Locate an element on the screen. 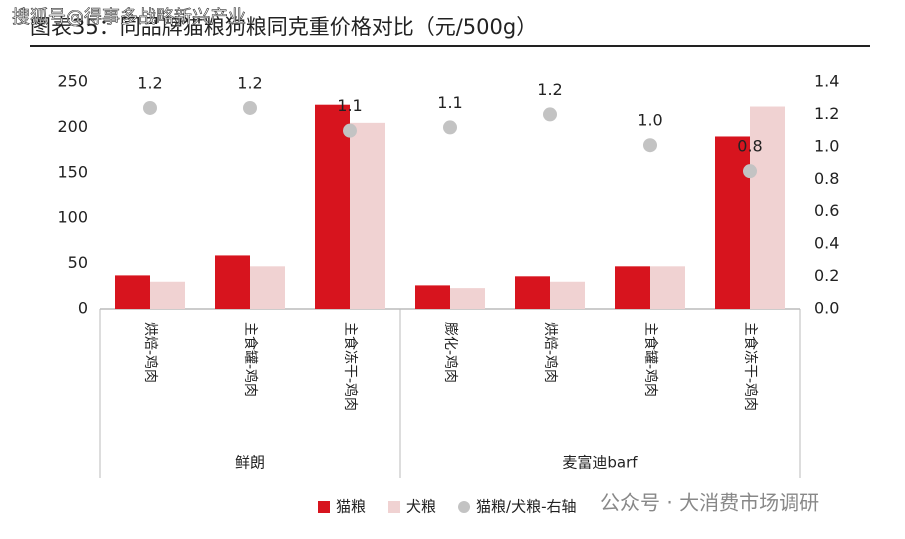  y2-tick-label: 0.4 is located at coordinates (826, 243).